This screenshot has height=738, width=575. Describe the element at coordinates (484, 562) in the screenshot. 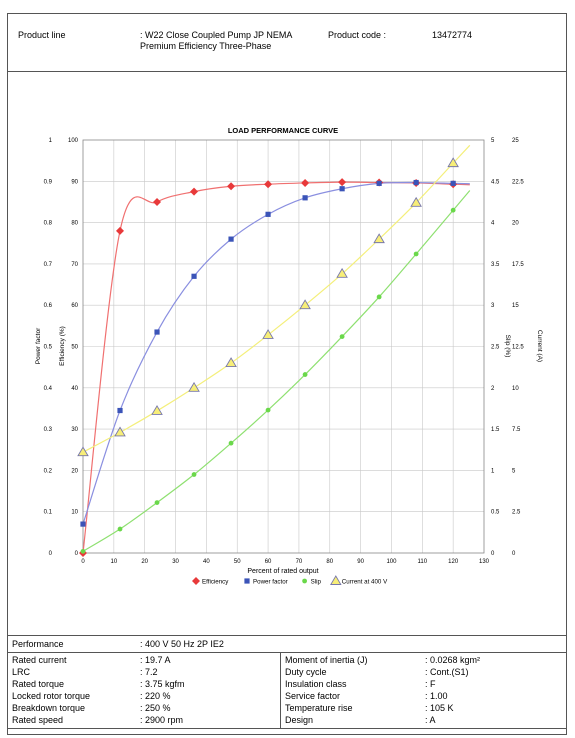

I see `x-tick-label: 130` at that location.